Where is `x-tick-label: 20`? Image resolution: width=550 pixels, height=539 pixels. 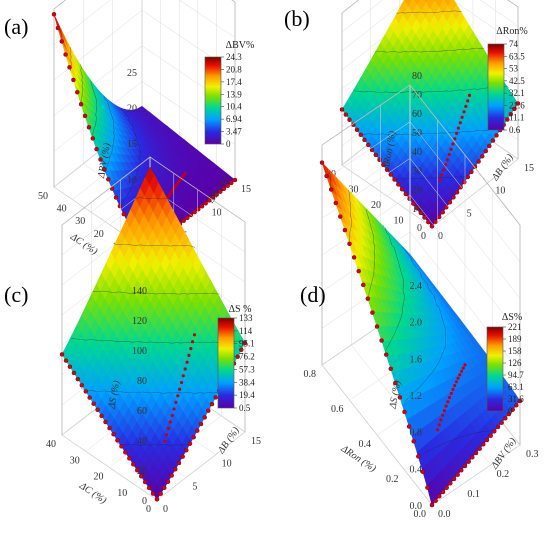 x-tick-label: 20 is located at coordinates (99, 234).